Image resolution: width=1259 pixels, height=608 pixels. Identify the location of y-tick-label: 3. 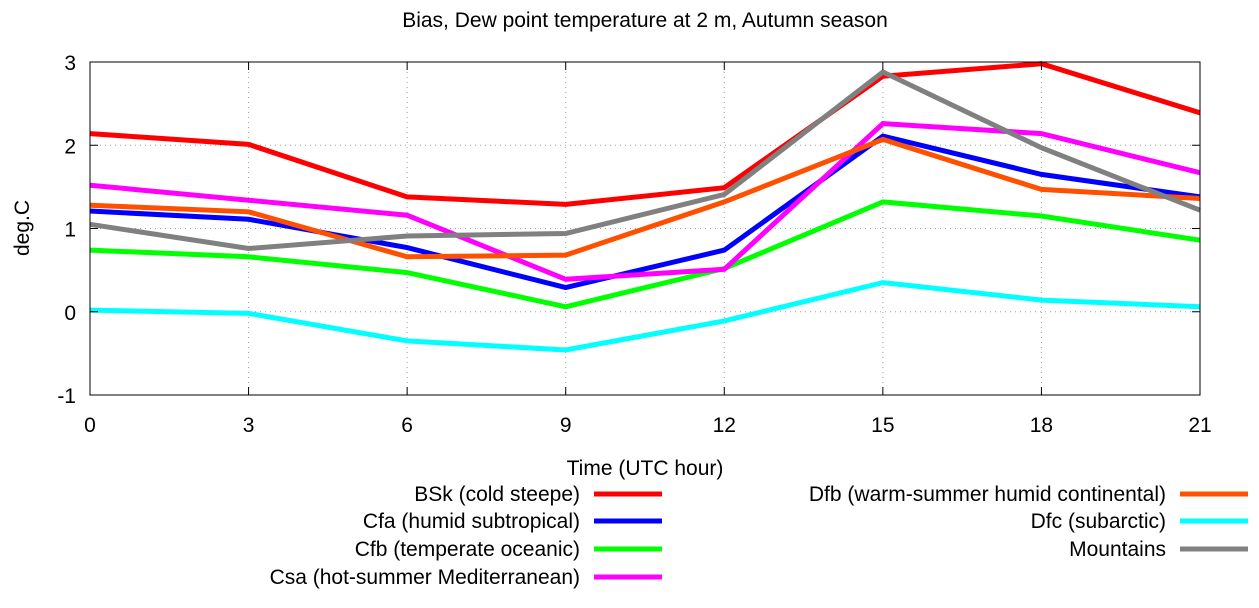
(70, 63).